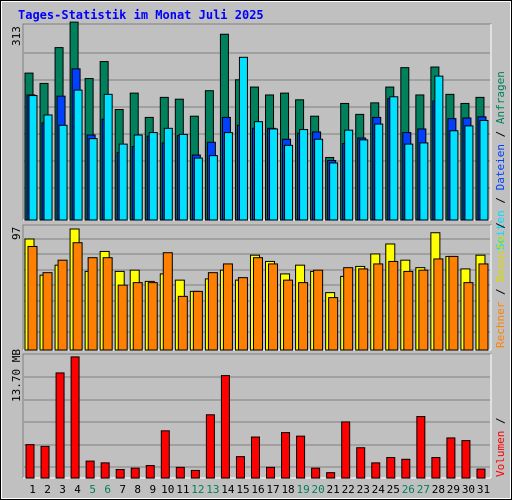  I want to click on hits-max-label: 313, so click(16, 36).